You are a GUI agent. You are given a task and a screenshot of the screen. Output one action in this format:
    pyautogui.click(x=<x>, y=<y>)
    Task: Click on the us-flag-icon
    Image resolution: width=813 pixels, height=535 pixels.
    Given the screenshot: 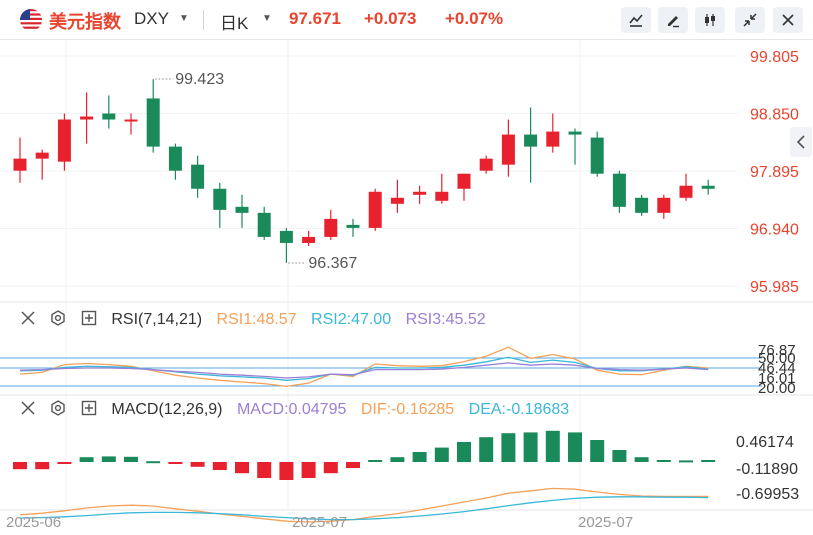 What is the action you would take?
    pyautogui.click(x=31, y=20)
    